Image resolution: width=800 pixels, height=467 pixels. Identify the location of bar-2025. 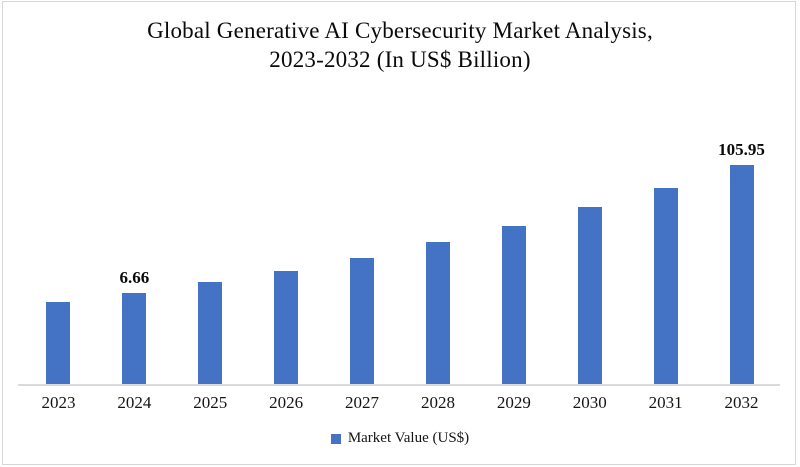
(210, 333).